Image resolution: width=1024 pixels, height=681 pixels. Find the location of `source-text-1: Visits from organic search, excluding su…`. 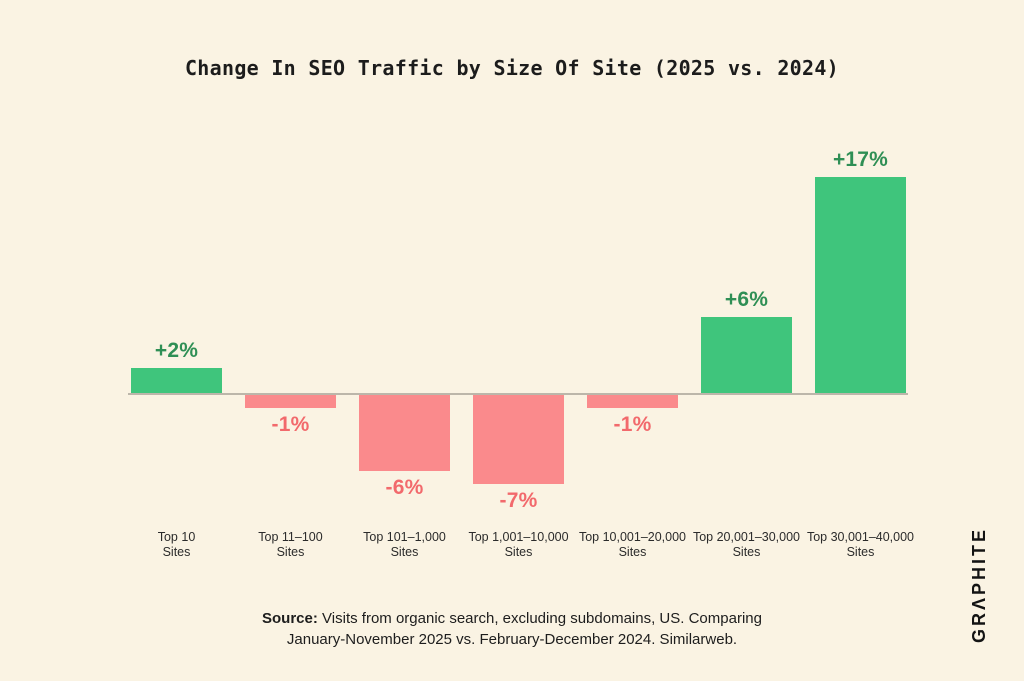

source-text-1: Visits from organic search, excluding su… is located at coordinates (542, 618).